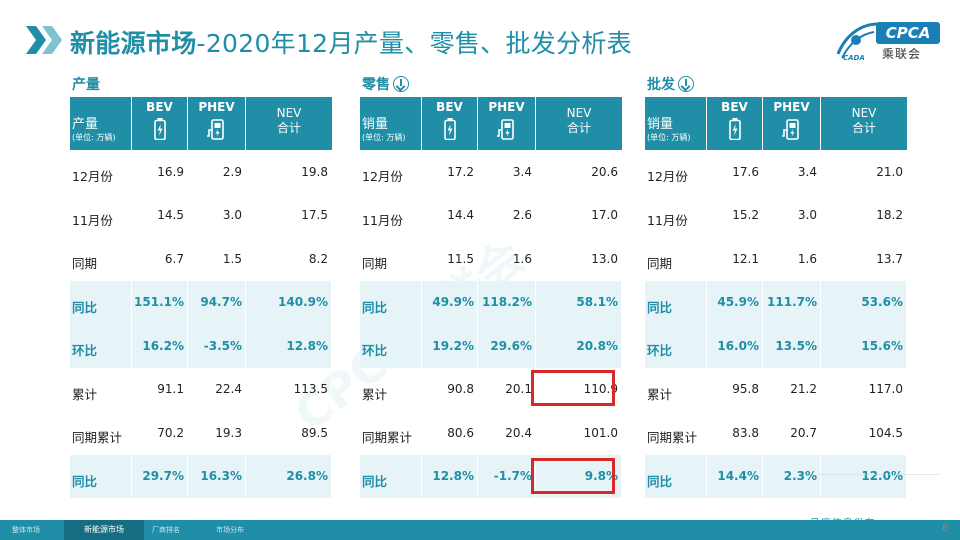  I want to click on header-metric: 产量 (单位: 万辆), so click(101, 123).